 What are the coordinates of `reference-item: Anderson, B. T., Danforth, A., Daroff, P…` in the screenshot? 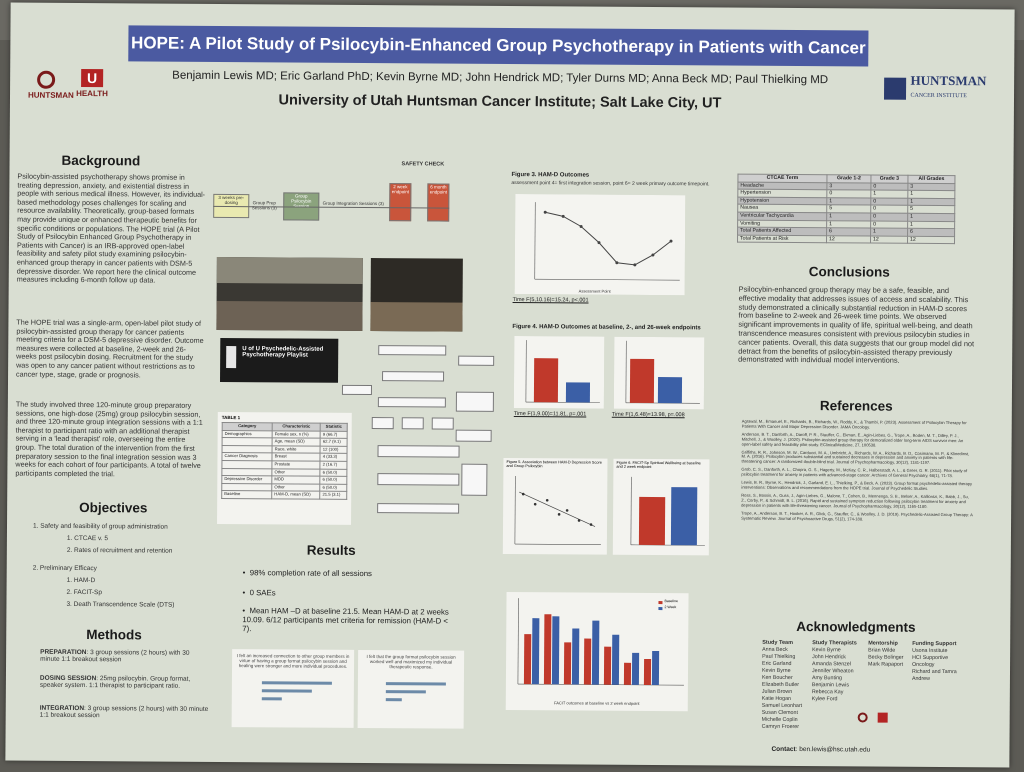 It's located at (852, 439).